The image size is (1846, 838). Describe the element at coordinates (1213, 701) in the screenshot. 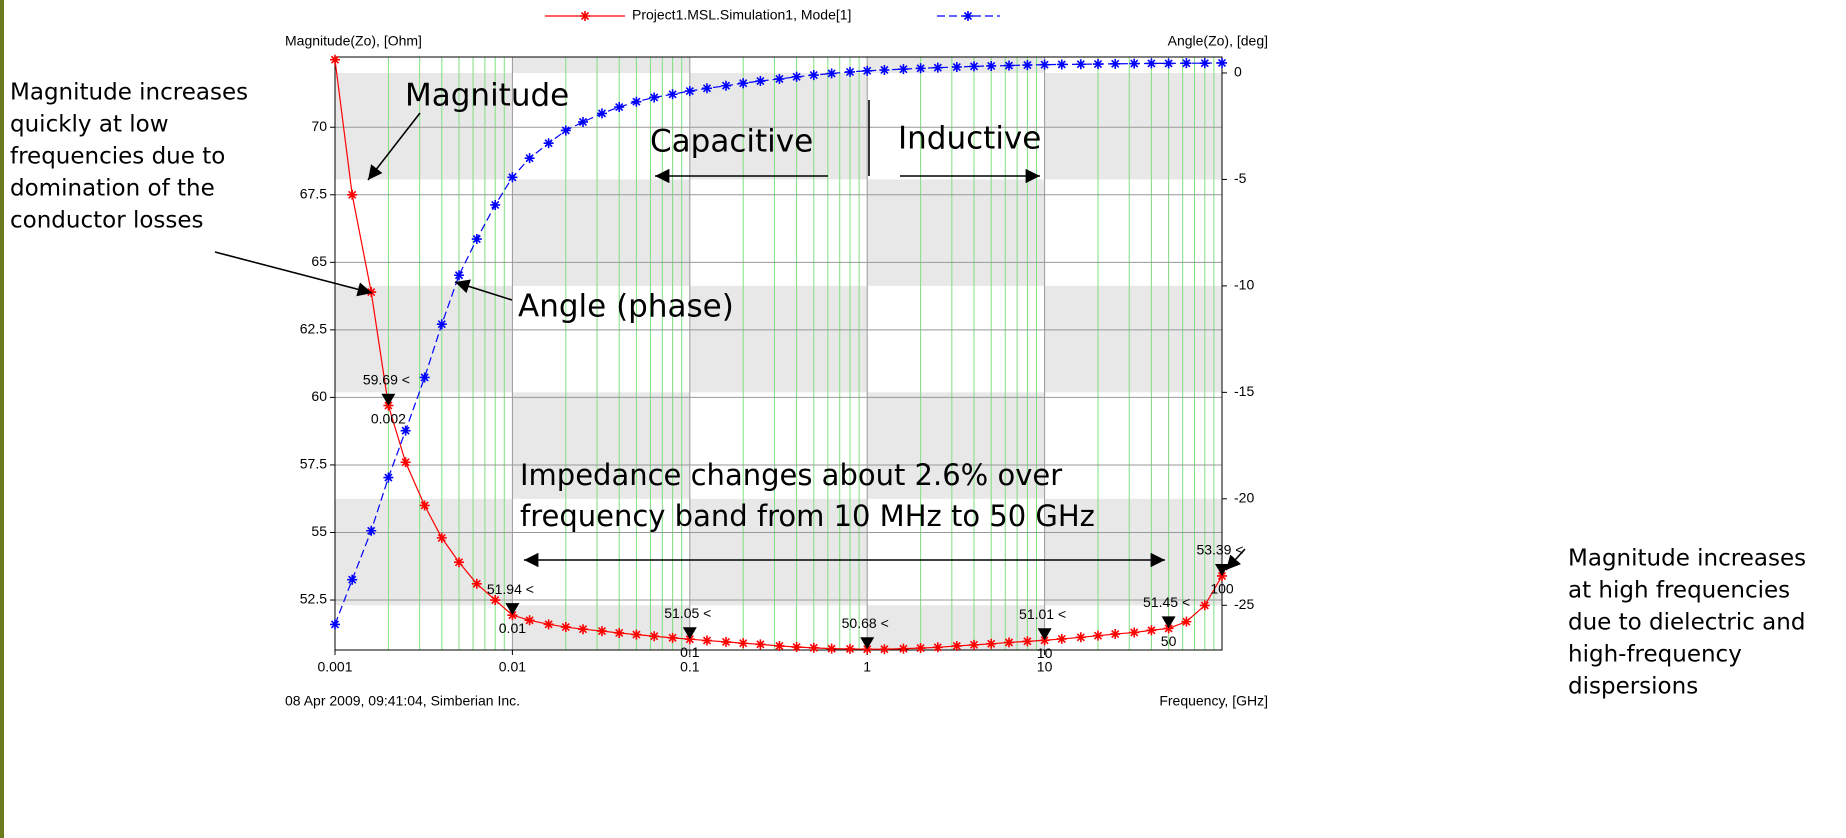

I see `x-axis-label: Frequency, [GHz]` at that location.